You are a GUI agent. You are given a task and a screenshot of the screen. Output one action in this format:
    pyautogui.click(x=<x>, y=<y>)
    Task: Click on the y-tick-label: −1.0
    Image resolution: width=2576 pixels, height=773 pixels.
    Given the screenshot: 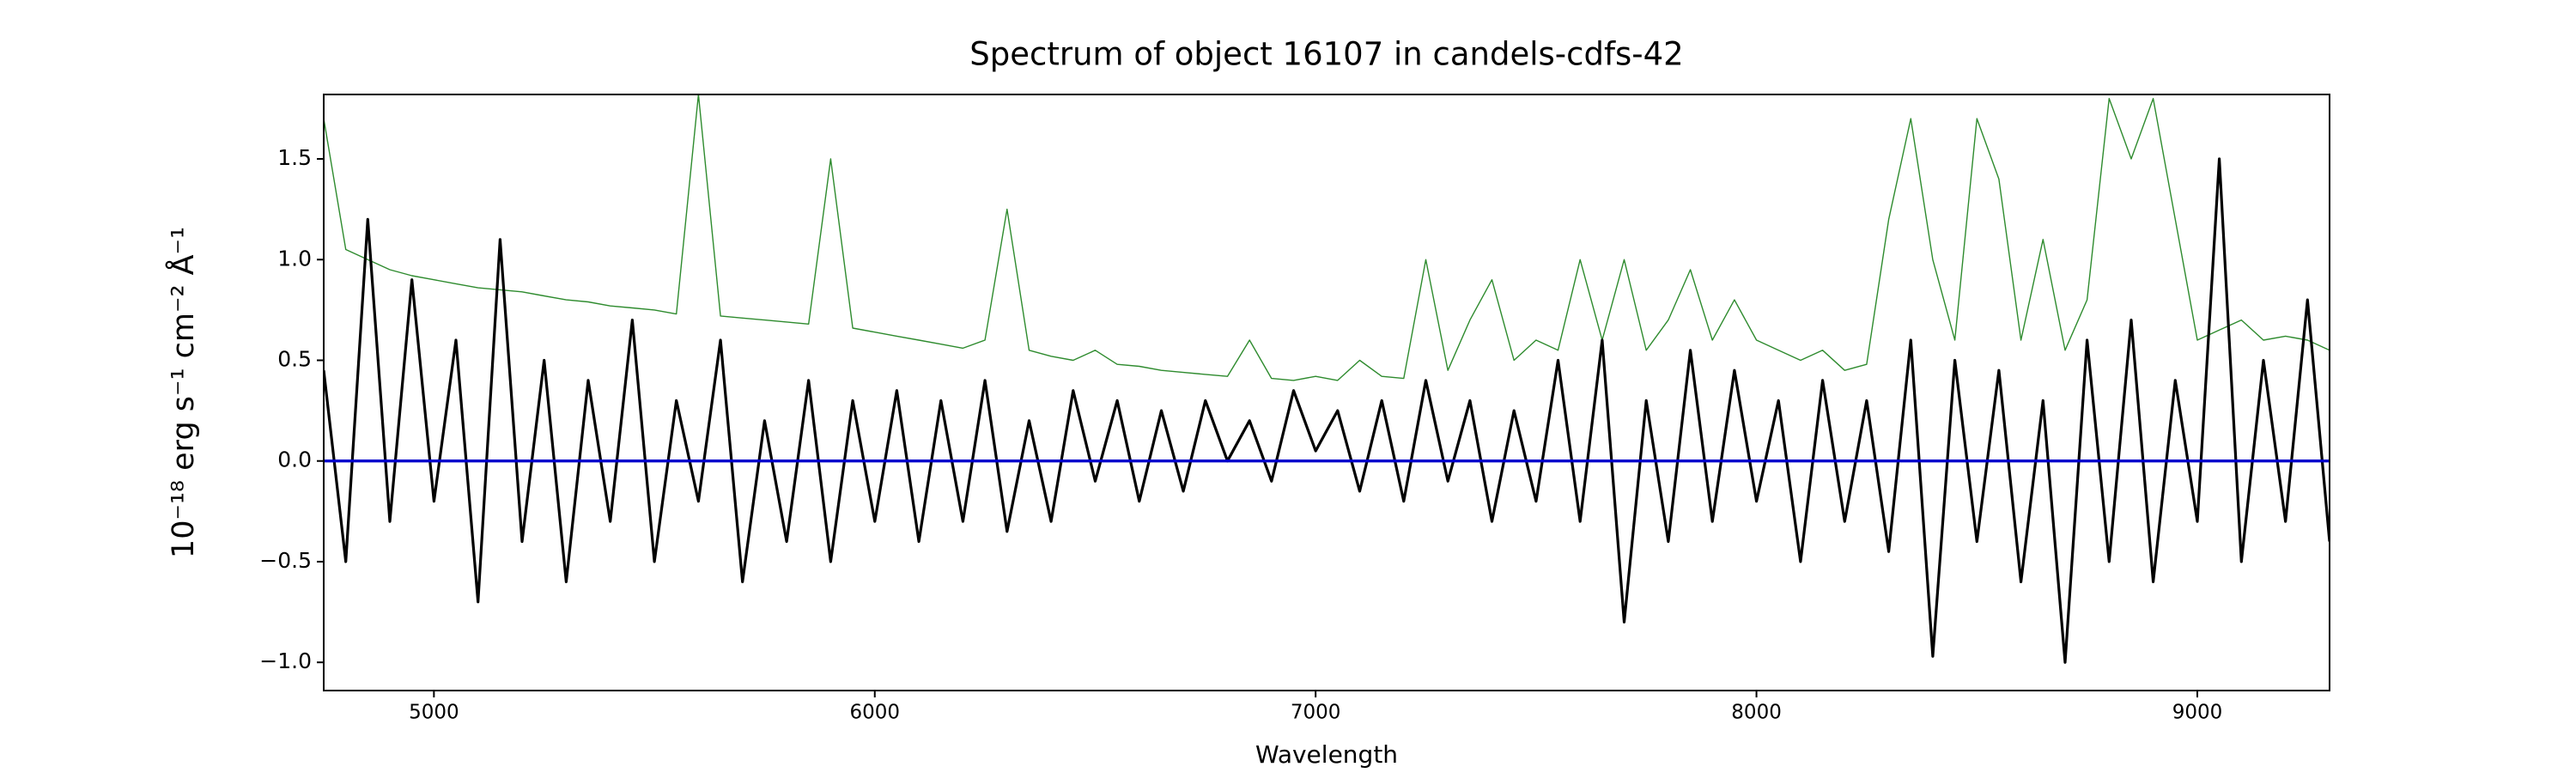 What is the action you would take?
    pyautogui.click(x=285, y=660)
    